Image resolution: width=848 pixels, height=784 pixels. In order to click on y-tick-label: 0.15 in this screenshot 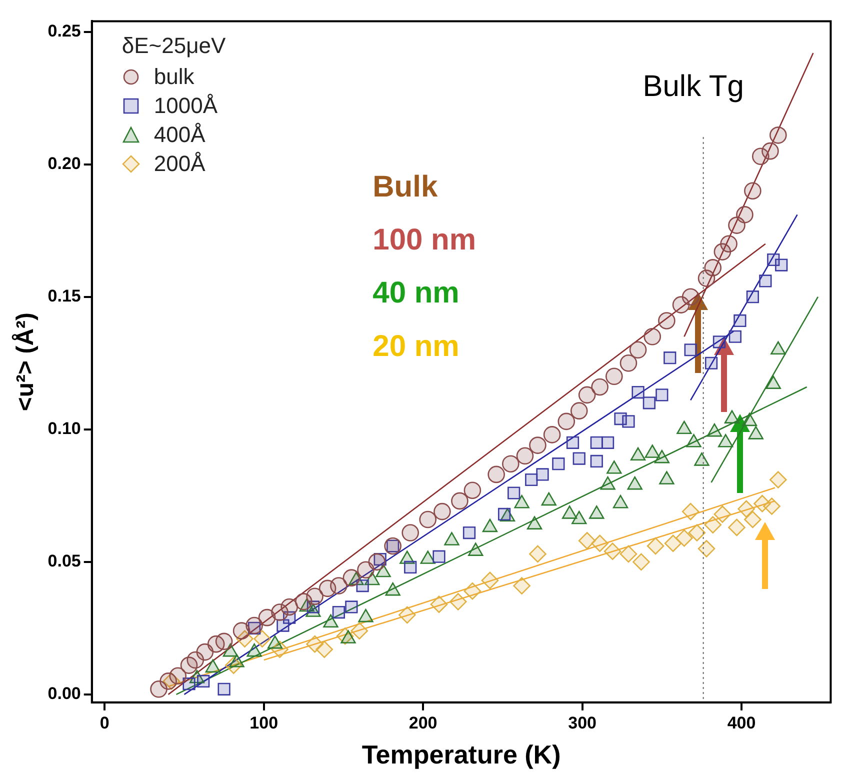, I will do `click(64, 296)`.